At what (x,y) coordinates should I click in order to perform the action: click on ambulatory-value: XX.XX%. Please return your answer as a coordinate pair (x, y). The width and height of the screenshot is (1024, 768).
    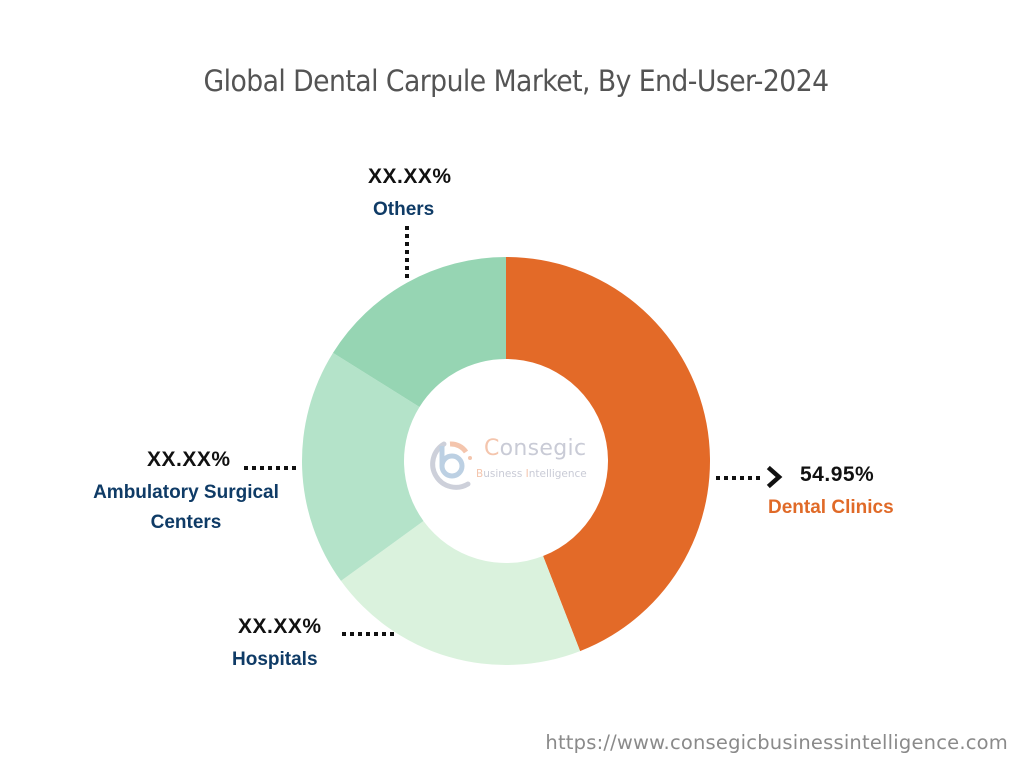
    Looking at the image, I should click on (189, 459).